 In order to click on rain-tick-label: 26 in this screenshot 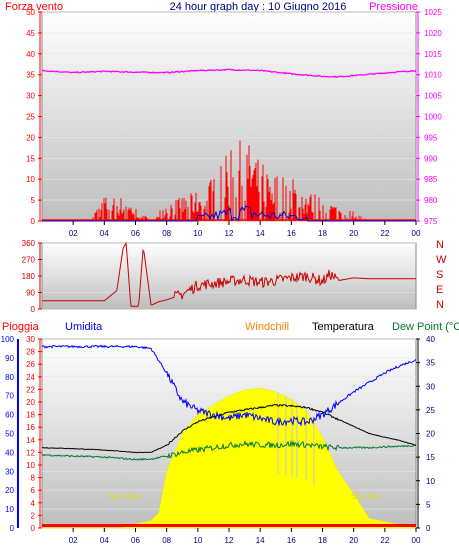, I will do `click(30, 364)`.